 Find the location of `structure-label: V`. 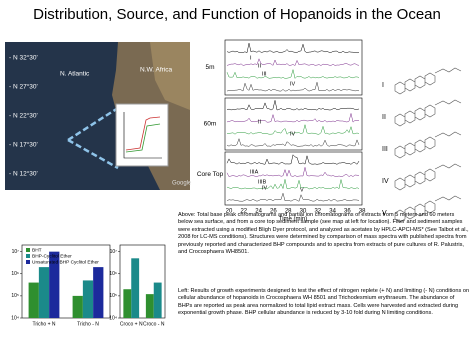

structure-label: V is located at coordinates (384, 213).